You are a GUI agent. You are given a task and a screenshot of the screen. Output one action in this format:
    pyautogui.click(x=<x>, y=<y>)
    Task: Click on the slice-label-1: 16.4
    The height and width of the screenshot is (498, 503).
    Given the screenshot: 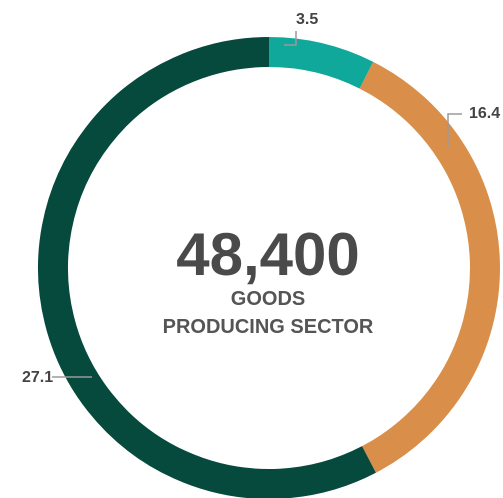 What is the action you would take?
    pyautogui.click(x=484, y=113)
    